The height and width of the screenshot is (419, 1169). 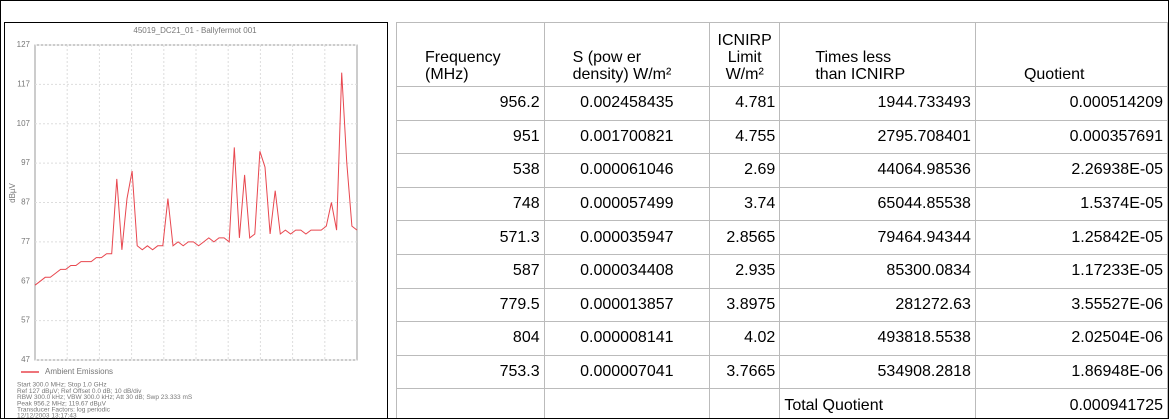 What do you see at coordinates (627, 137) in the screenshot?
I see `cell: 0.001700821` at bounding box center [627, 137].